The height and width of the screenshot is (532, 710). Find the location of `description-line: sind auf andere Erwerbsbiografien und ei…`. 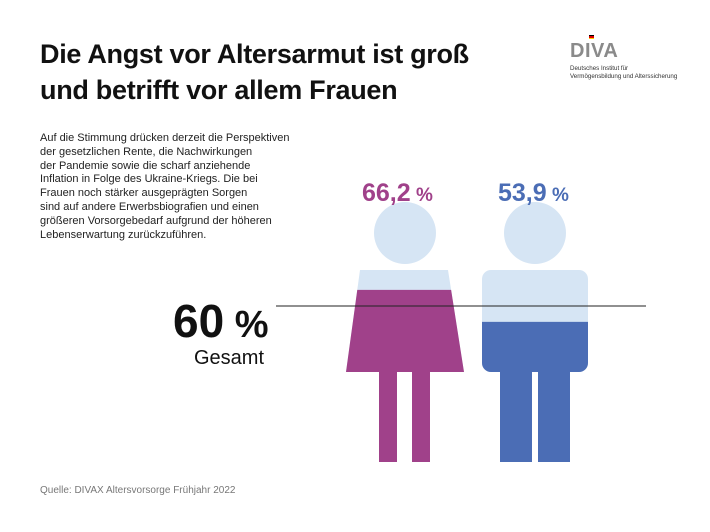

description-line: sind auf andere Erwerbsbiografien und ei… is located at coordinates (149, 206).